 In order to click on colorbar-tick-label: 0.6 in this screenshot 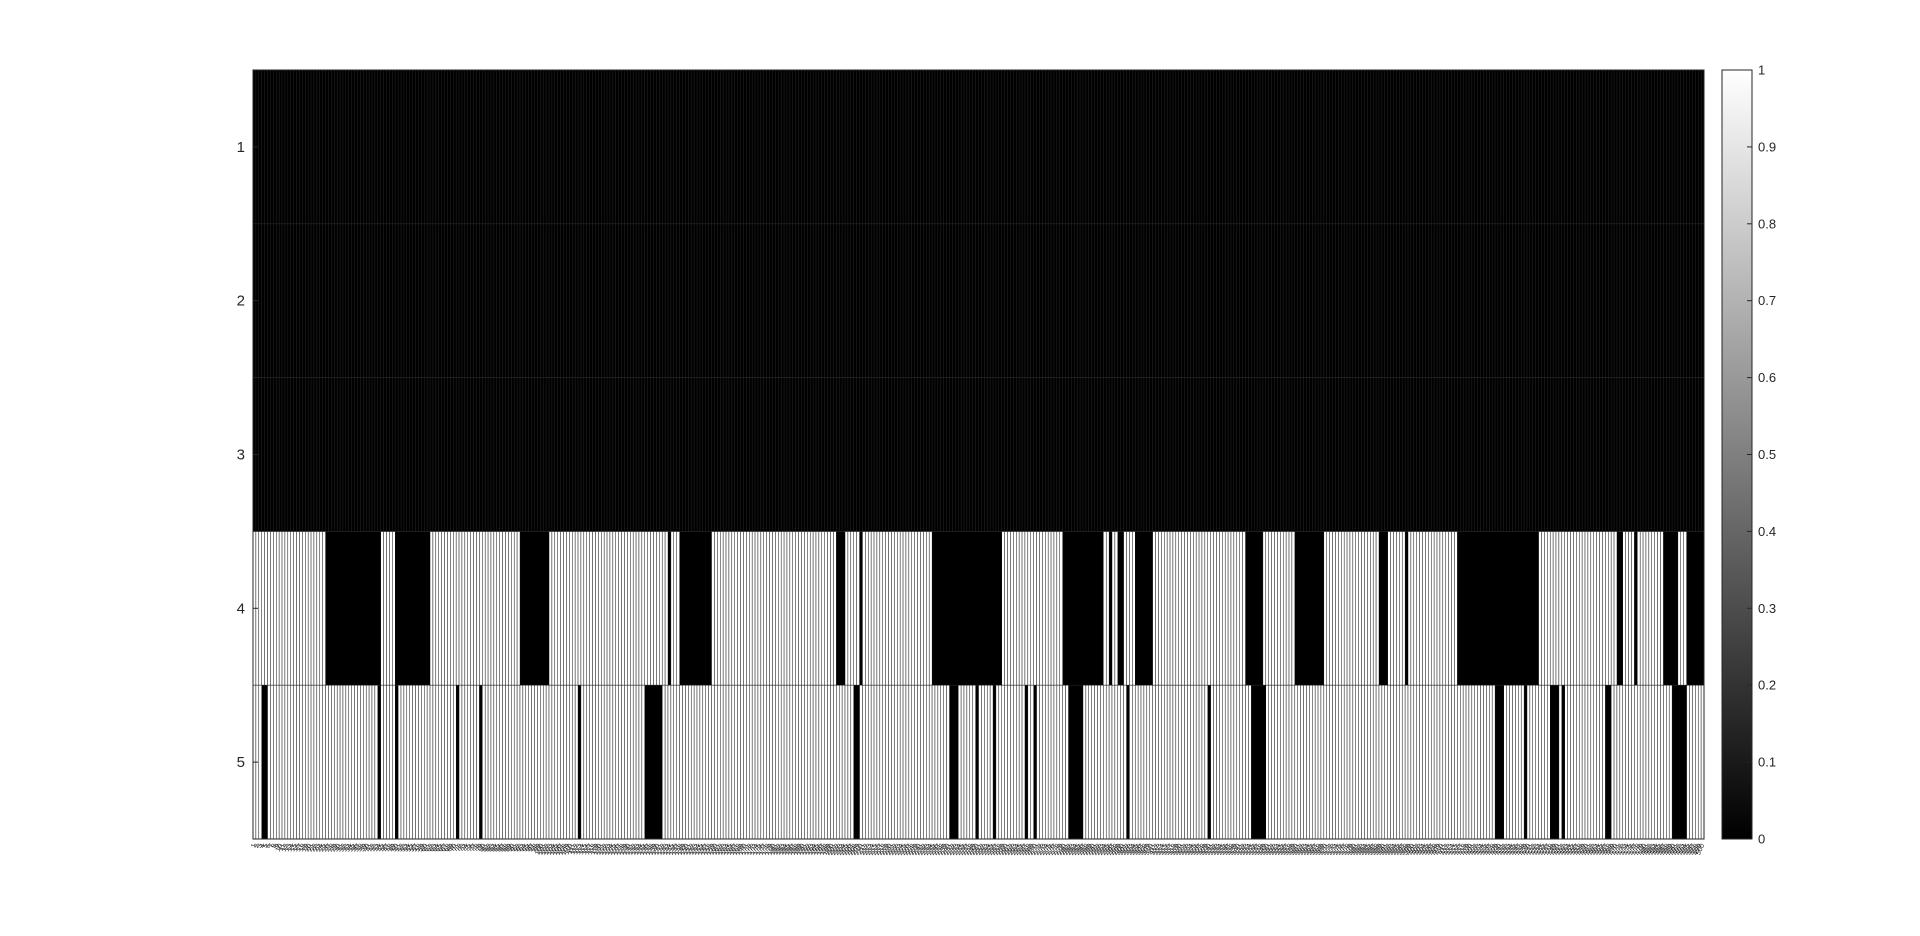, I will do `click(1767, 377)`.